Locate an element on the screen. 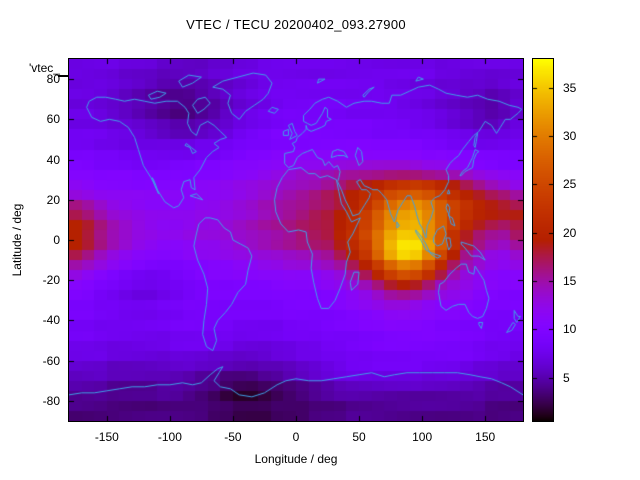  colorbar-canvas is located at coordinates (543, 240).